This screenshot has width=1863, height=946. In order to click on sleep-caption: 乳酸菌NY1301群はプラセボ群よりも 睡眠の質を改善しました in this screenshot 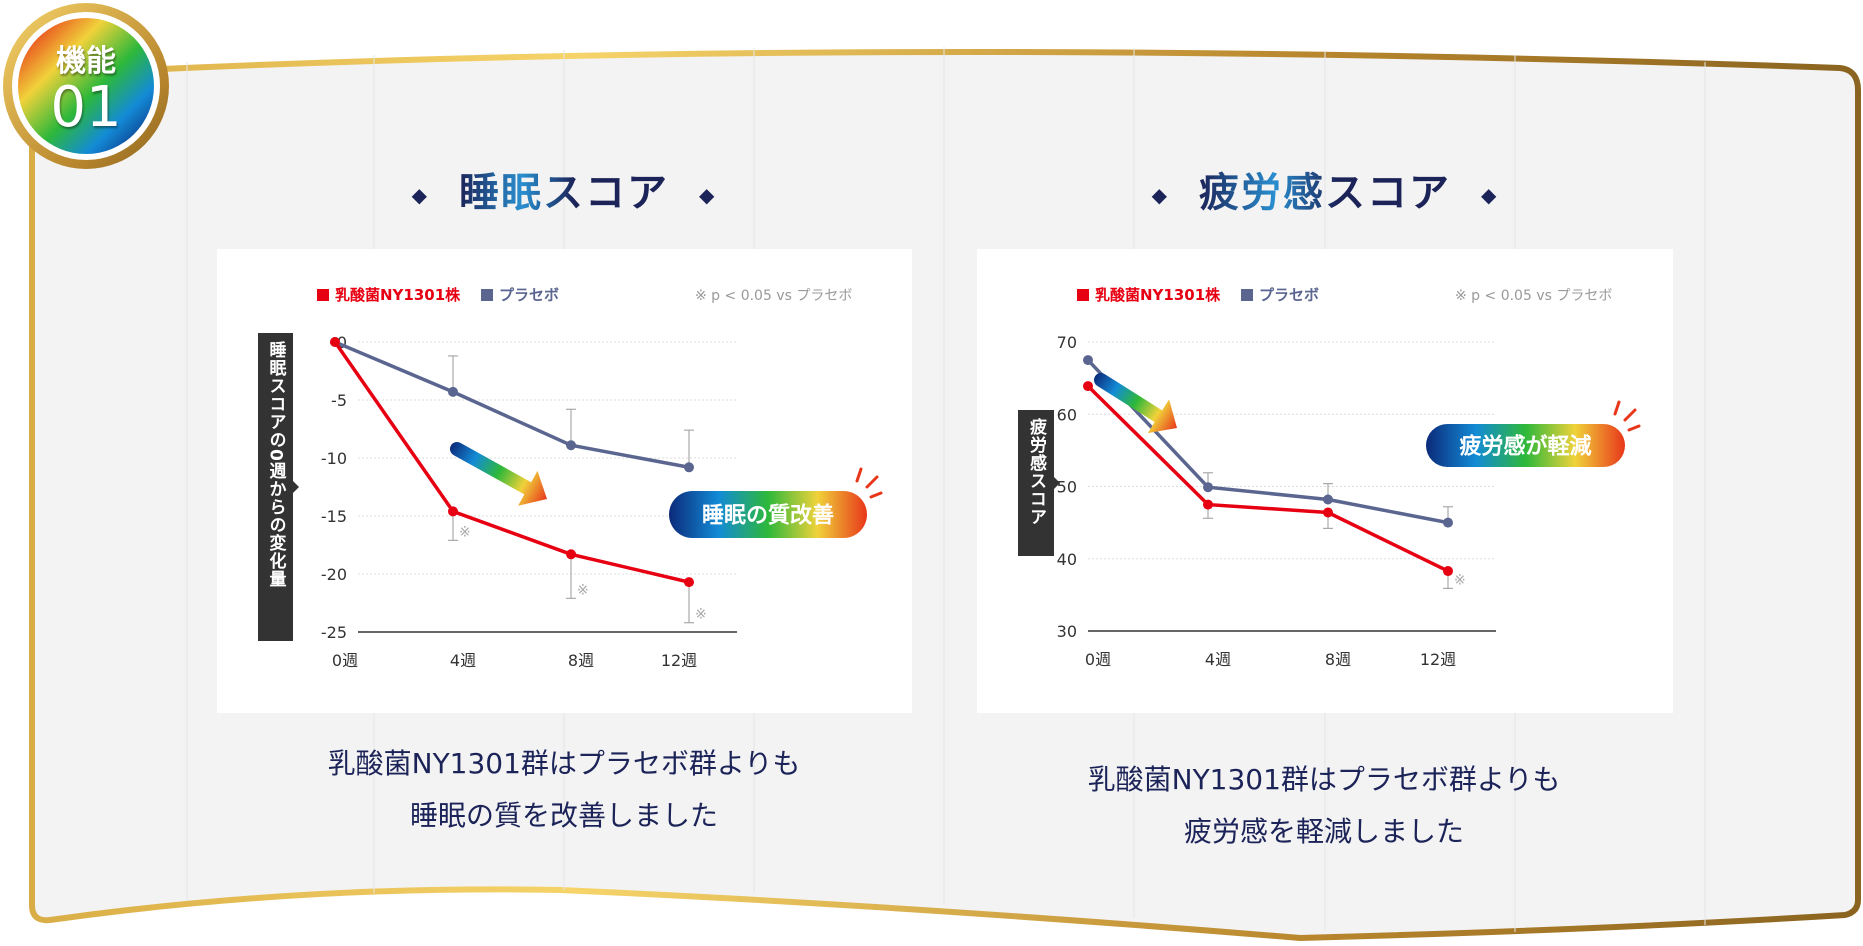, I will do `click(564, 789)`.